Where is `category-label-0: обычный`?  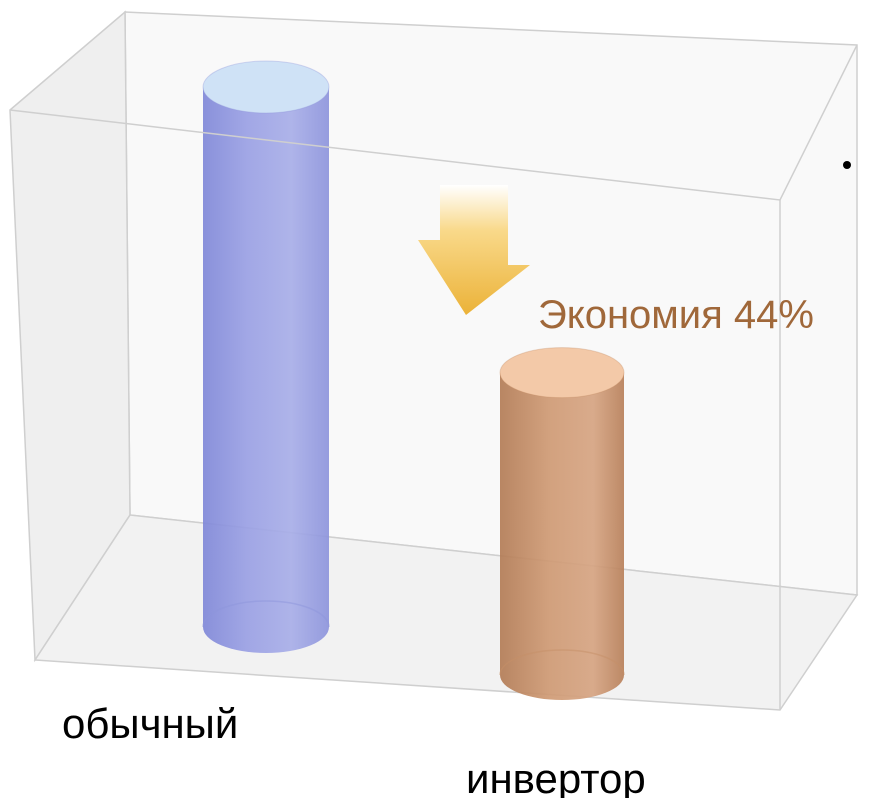 category-label-0: обычный is located at coordinates (150, 723).